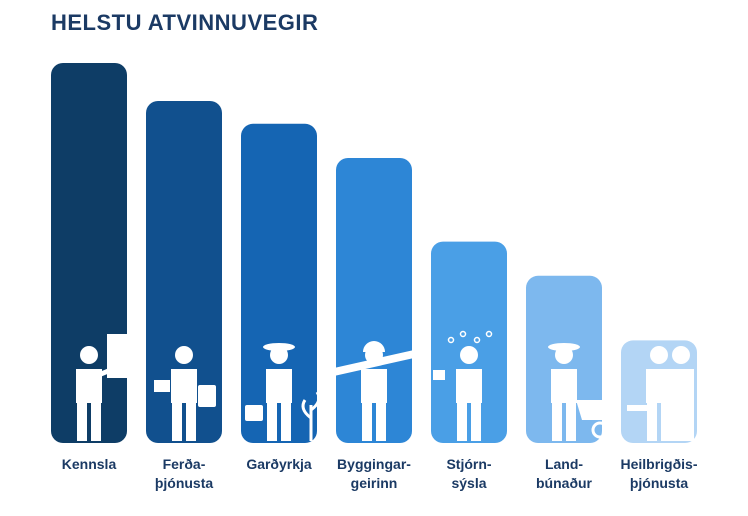  Describe the element at coordinates (564, 483) in the screenshot. I see `category-label-5-1: búnaður` at that location.